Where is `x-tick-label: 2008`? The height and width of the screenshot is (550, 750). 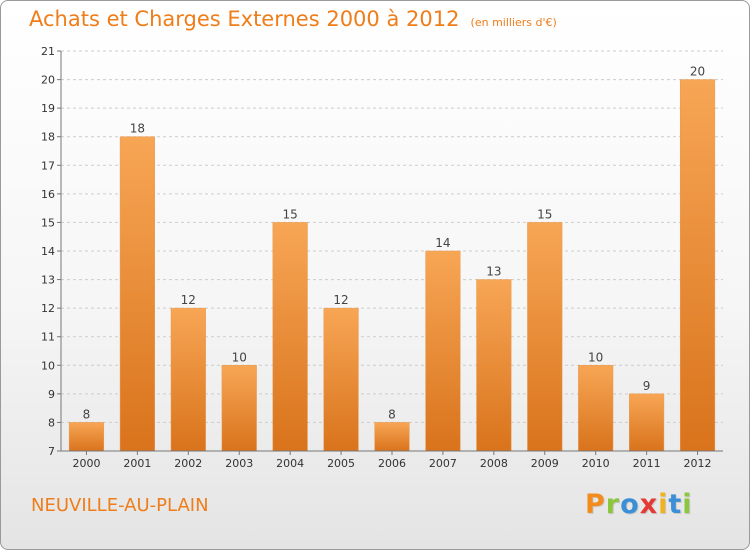
x-tick-label: 2008 is located at coordinates (494, 463).